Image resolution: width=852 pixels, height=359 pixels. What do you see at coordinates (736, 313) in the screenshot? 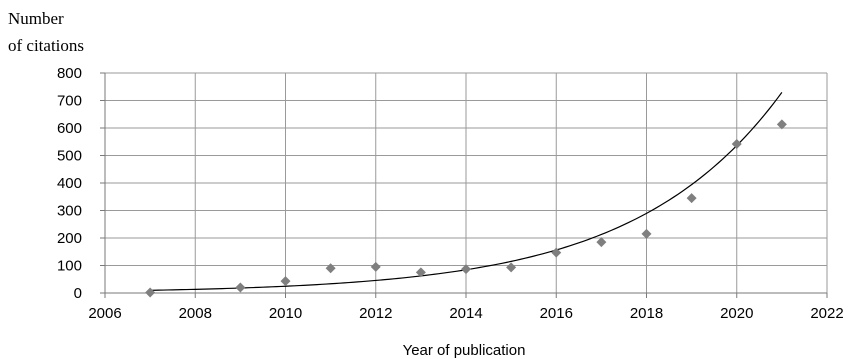
I see `x-tick-label: 2020` at bounding box center [736, 313].